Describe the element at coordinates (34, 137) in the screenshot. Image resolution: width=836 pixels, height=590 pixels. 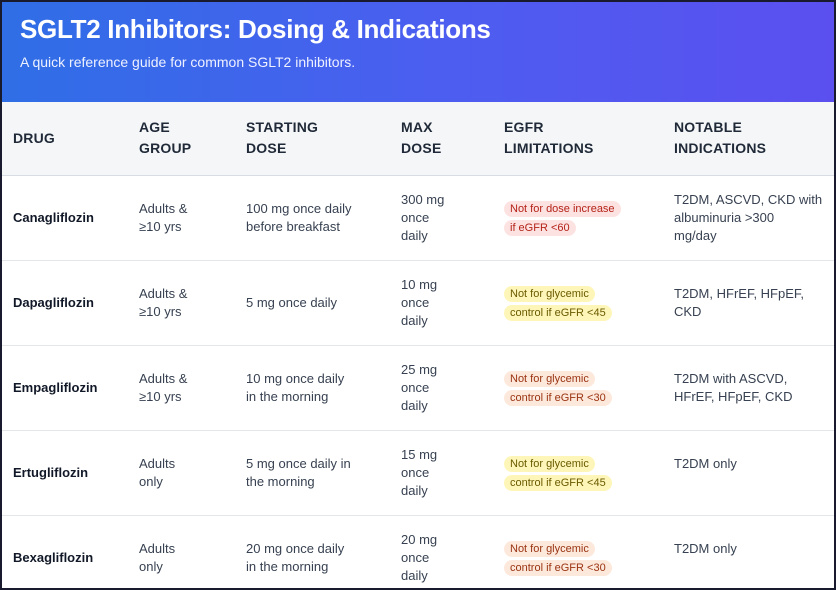
I see `column-header-drug: DRUG` at that location.